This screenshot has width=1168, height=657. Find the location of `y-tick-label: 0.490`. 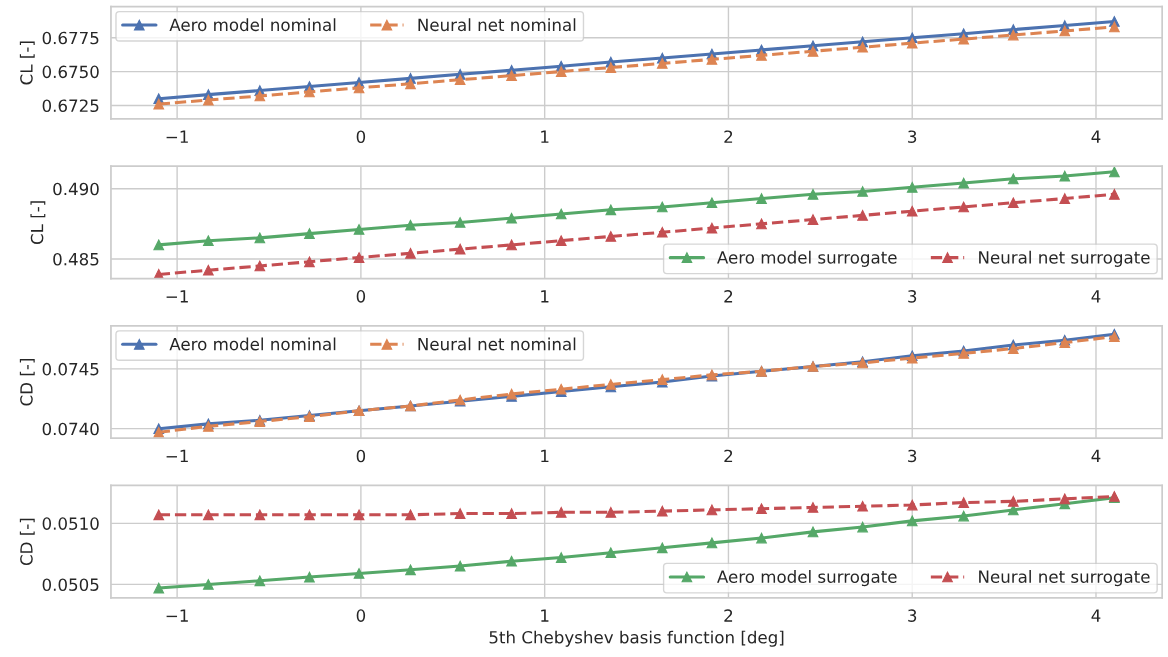

y-tick-label: 0.490 is located at coordinates (76, 189).